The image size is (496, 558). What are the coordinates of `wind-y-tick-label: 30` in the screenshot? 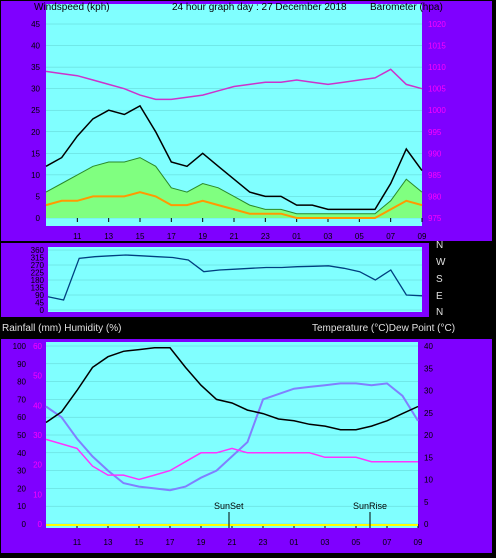 It's located at (35, 89).